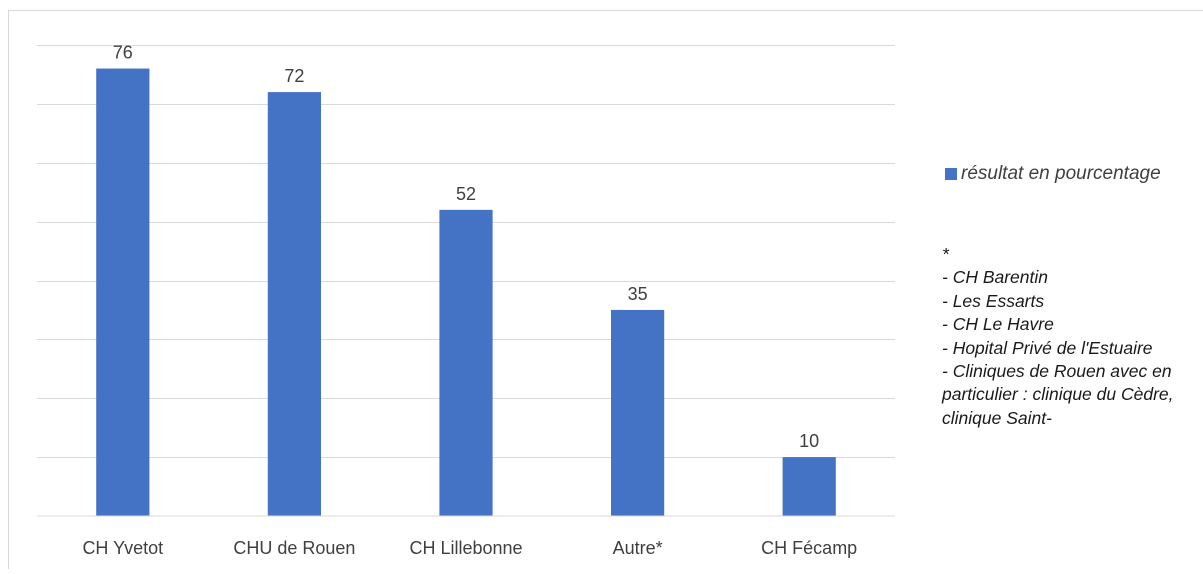 The height and width of the screenshot is (574, 1203). Describe the element at coordinates (465, 548) in the screenshot. I see `x-tick-label: CH Lillebonne` at that location.